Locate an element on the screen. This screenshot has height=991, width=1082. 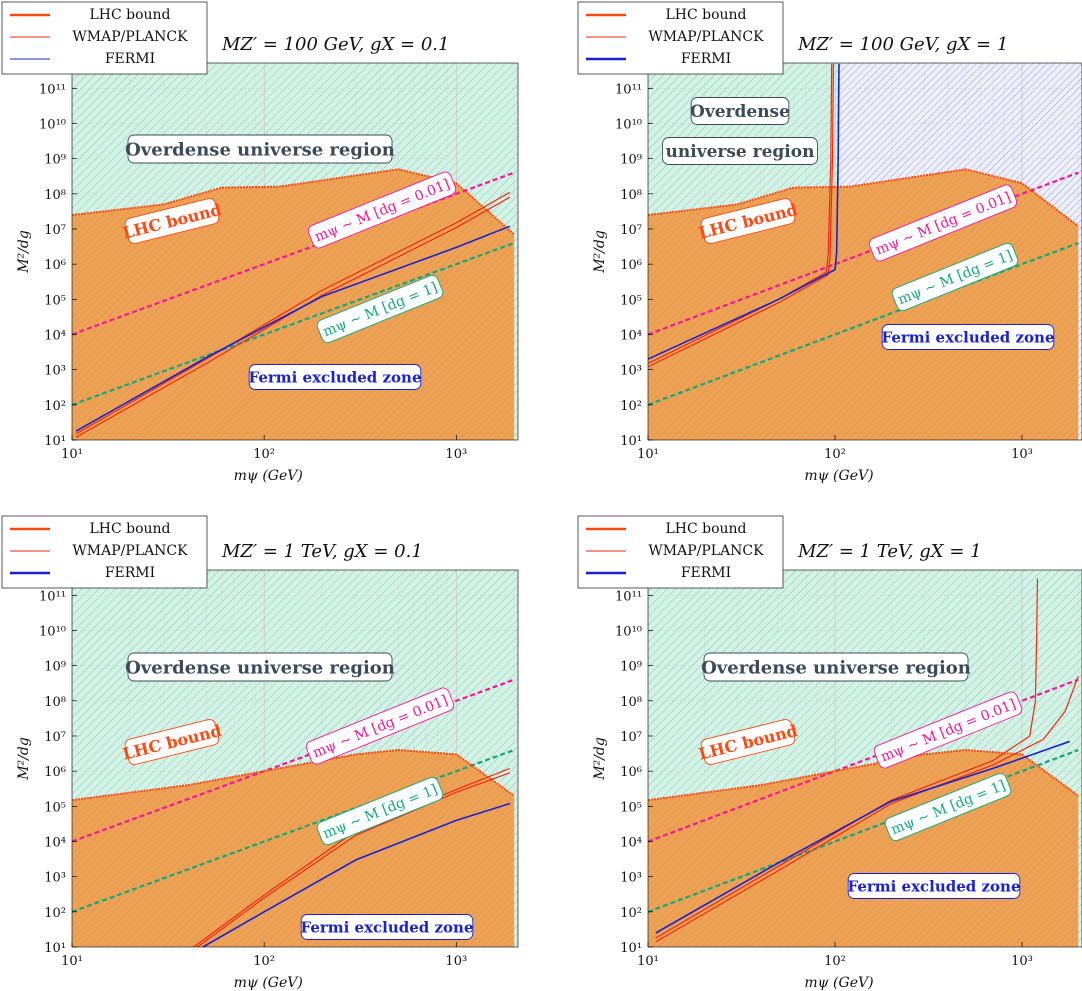
overdense-label-text: Overdense universe region is located at coordinates (260, 149).